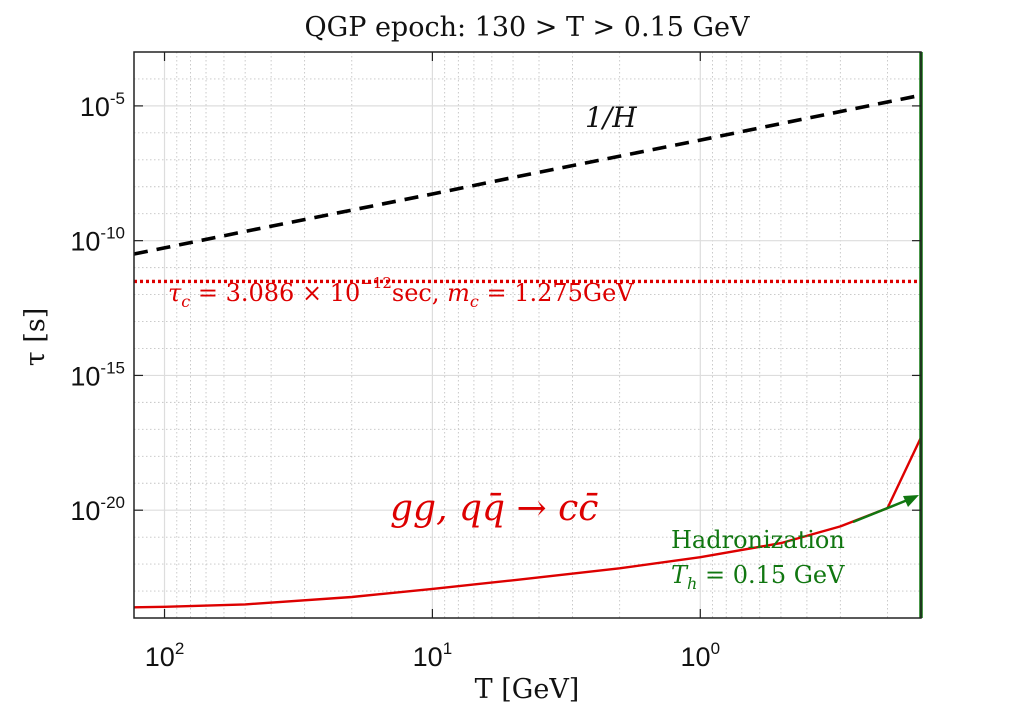 The width and height of the screenshot is (1019, 712). I want to click on x-tick-label: 10², so click(165, 655).